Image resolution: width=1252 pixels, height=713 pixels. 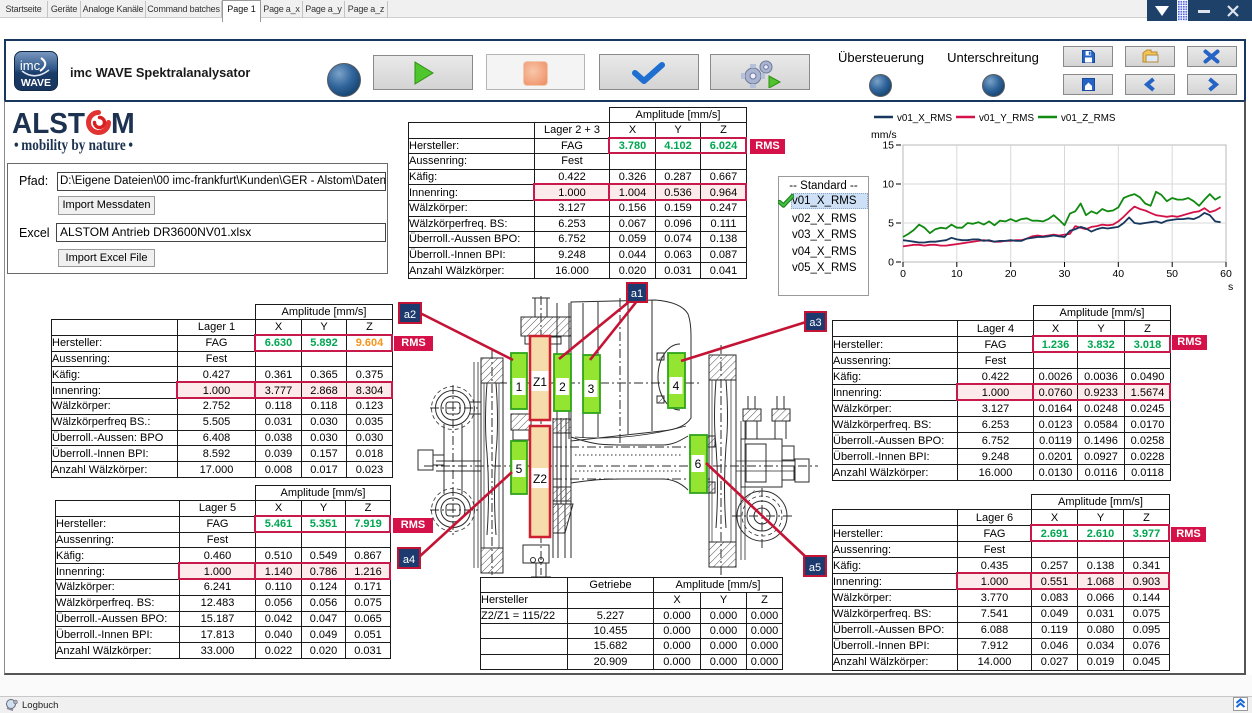 What do you see at coordinates (815, 323) in the screenshot?
I see `svg-text: a3` at bounding box center [815, 323].